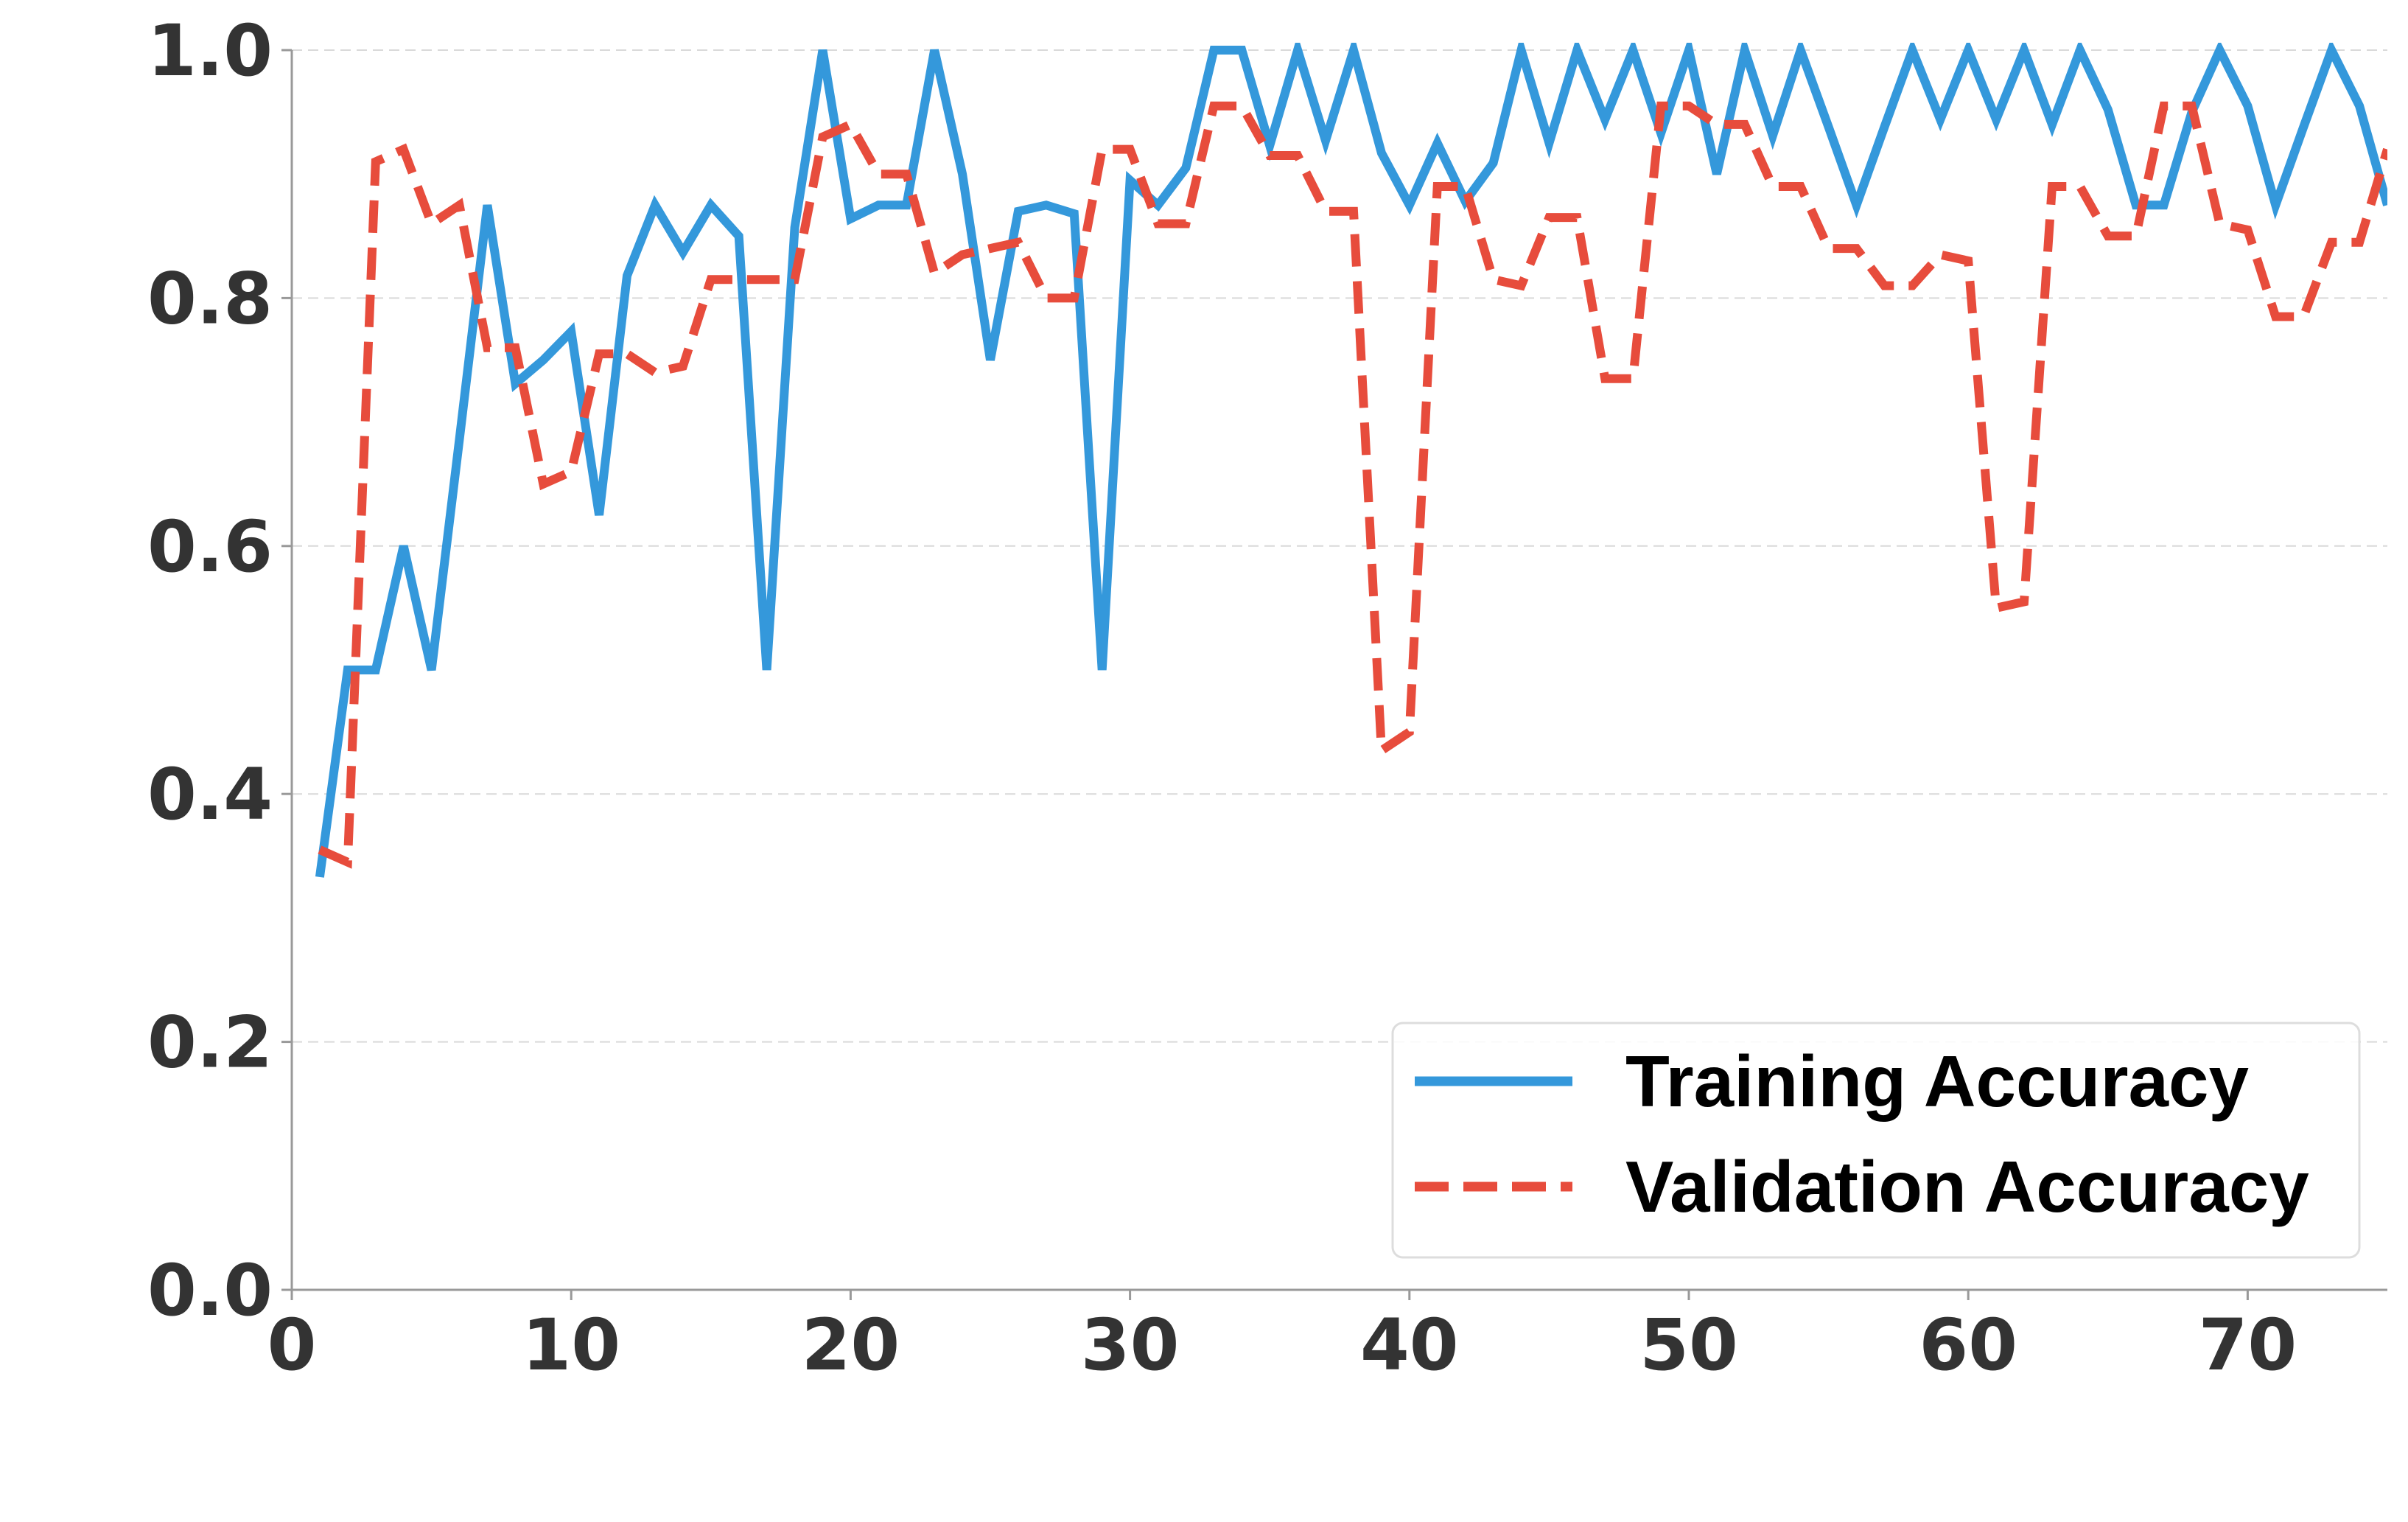 The image size is (2408, 1522). I want to click on legend-label-training: Training Accuracy, so click(1937, 1081).